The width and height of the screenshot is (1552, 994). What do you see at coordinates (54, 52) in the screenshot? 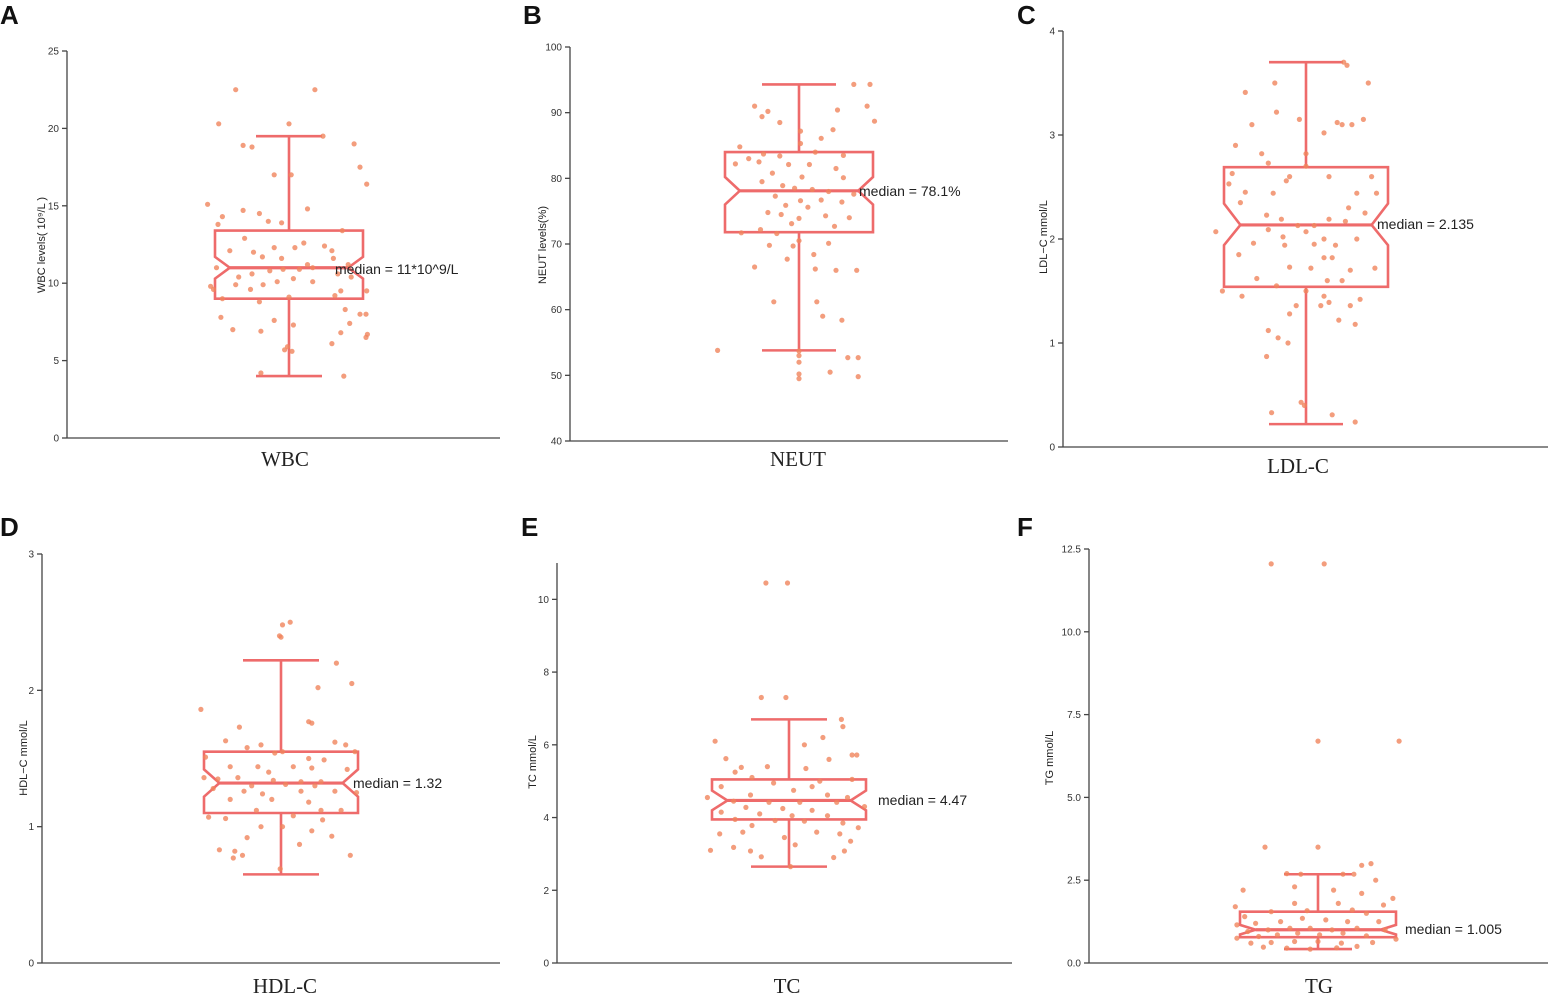
I see `y-tick-label: 25` at bounding box center [54, 52].